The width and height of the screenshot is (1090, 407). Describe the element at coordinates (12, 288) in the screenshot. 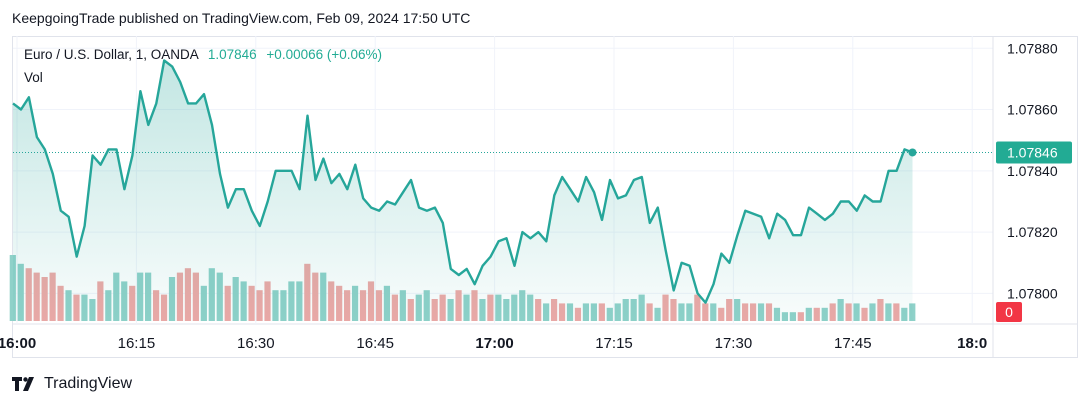

I see `volume-bar` at that location.